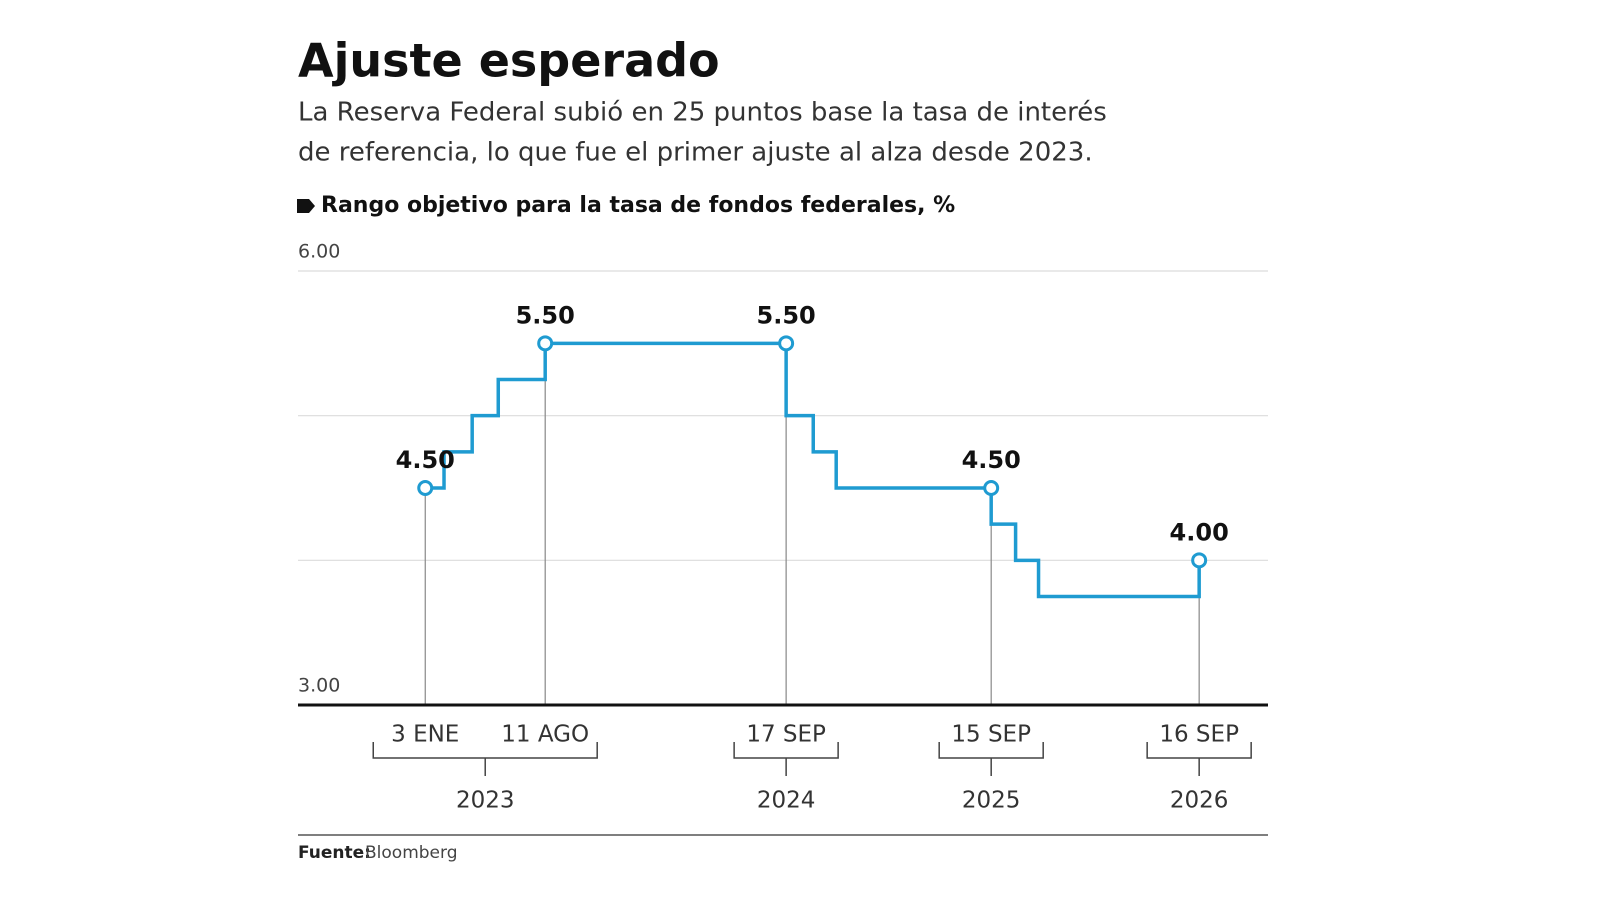 The height and width of the screenshot is (901, 1600). Describe the element at coordinates (545, 735) in the screenshot. I see `x-tick-label: 11 AGO` at that location.